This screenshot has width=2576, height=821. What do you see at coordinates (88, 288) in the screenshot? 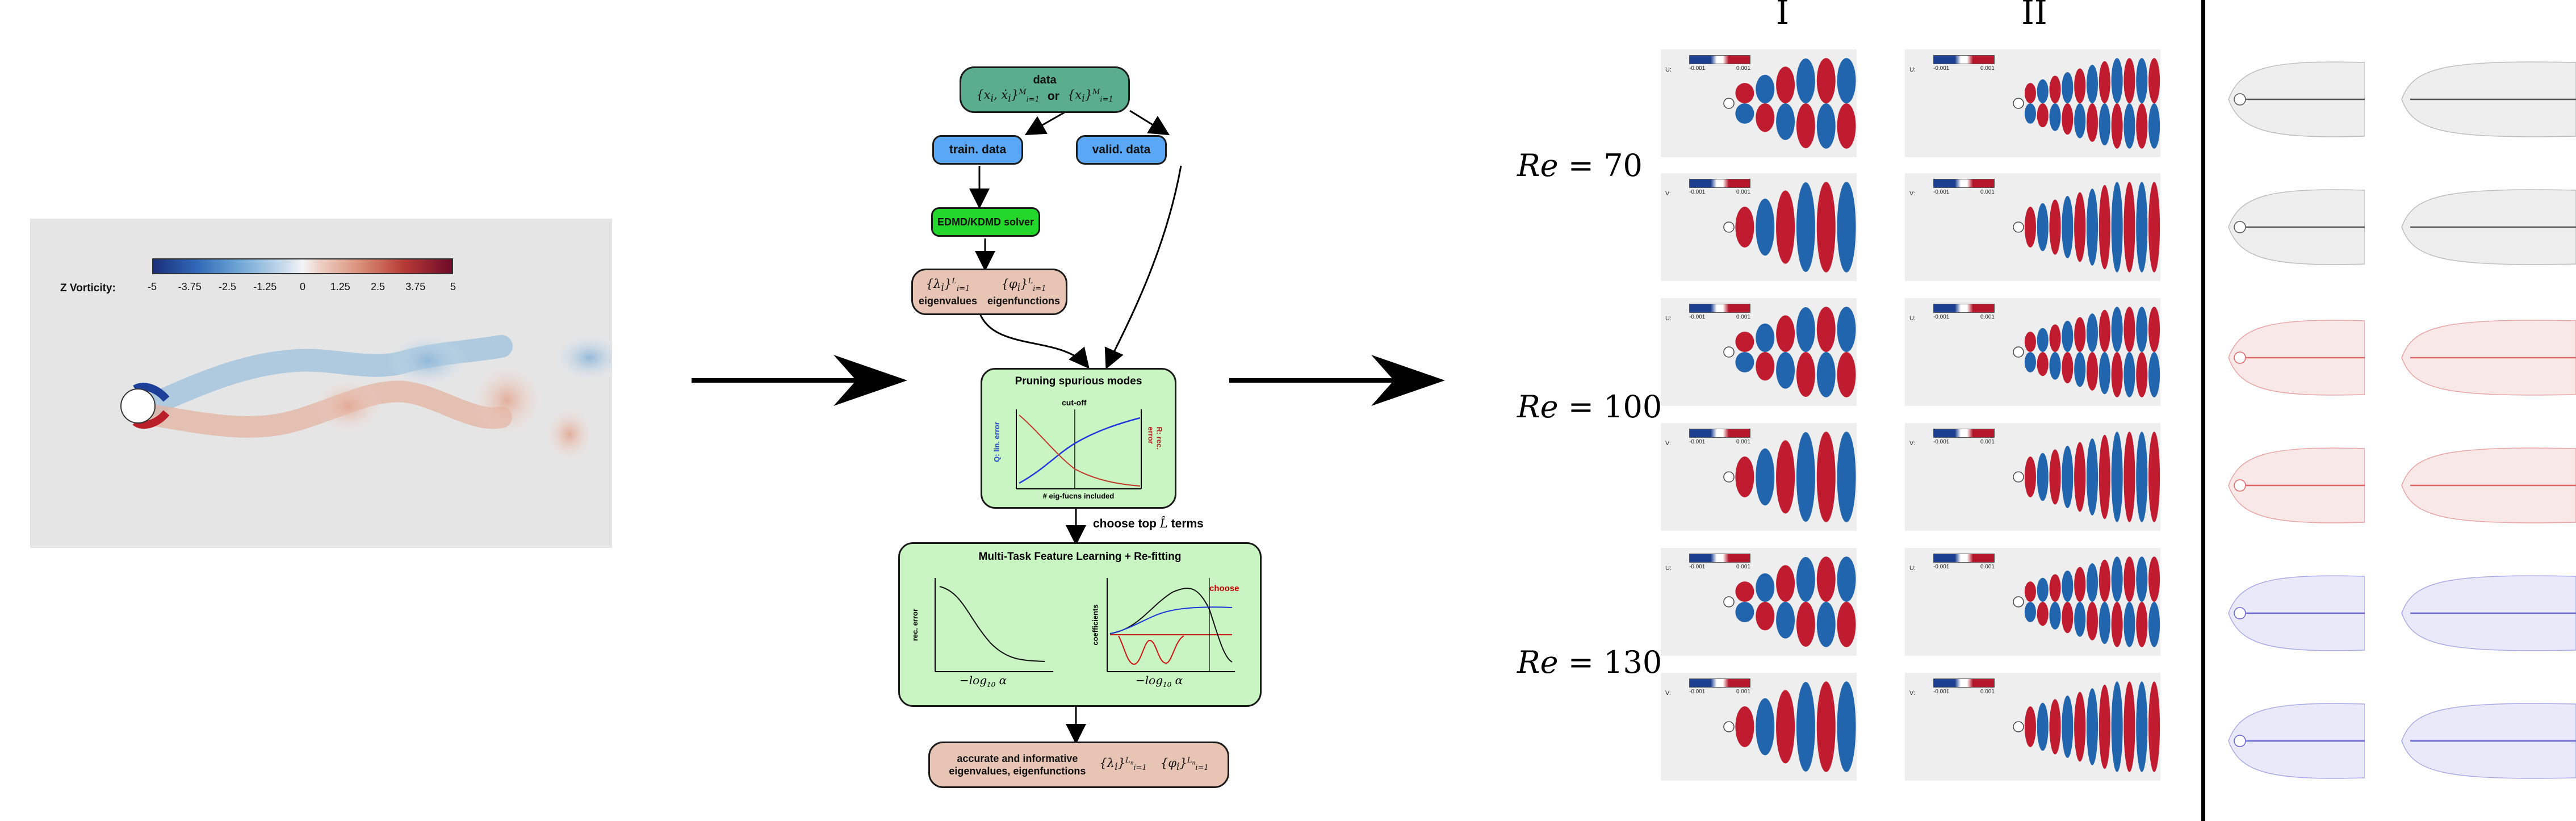
I see `colorbar-label: Z Vorticity:` at bounding box center [88, 288].